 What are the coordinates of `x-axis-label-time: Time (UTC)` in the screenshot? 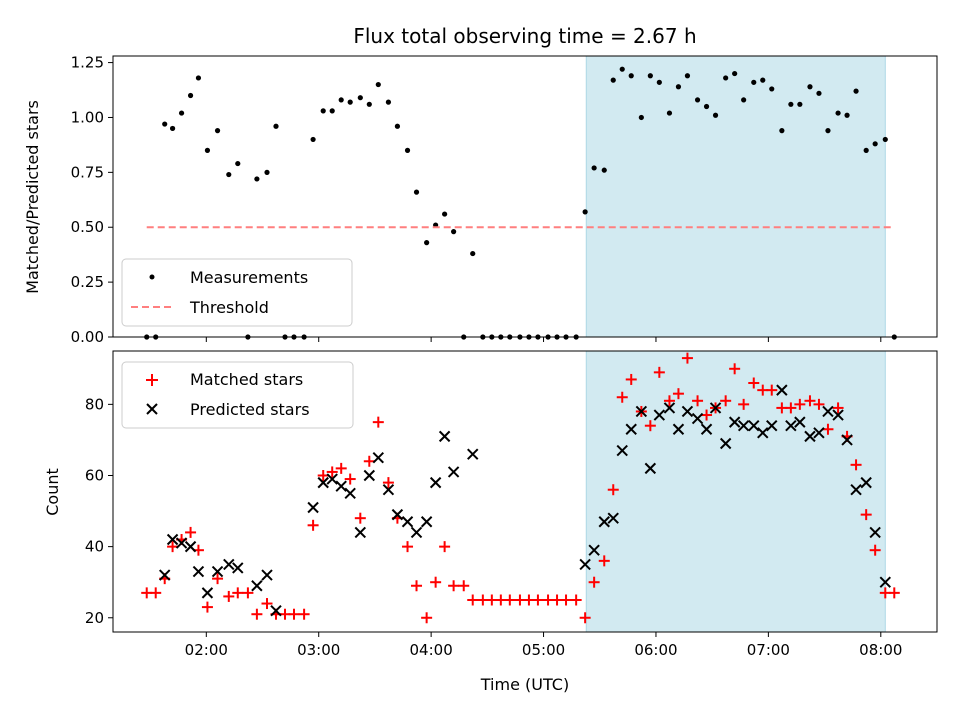 It's located at (524, 684).